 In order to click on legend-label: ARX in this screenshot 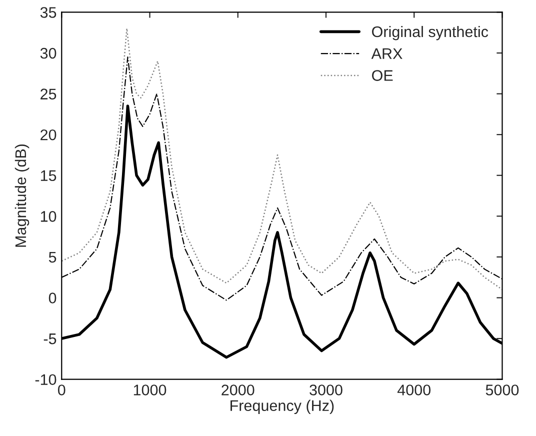, I will do `click(386, 53)`.